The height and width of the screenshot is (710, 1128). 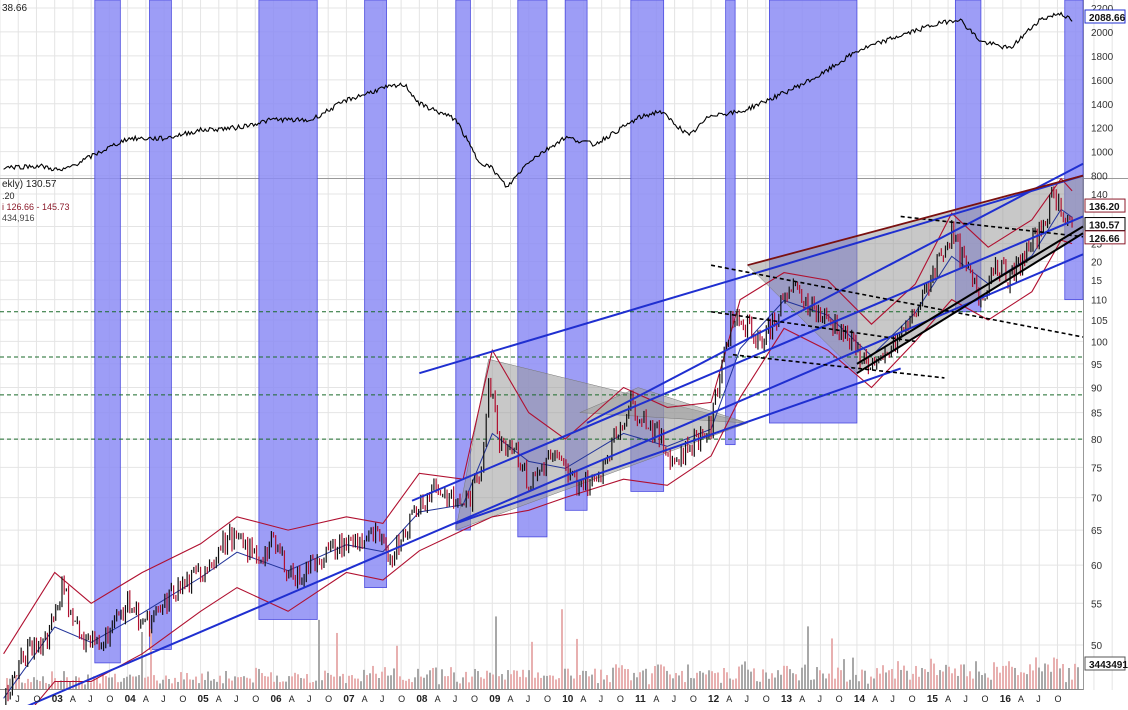 I want to click on lower-y-tick-label: 90, so click(x=1097, y=389).